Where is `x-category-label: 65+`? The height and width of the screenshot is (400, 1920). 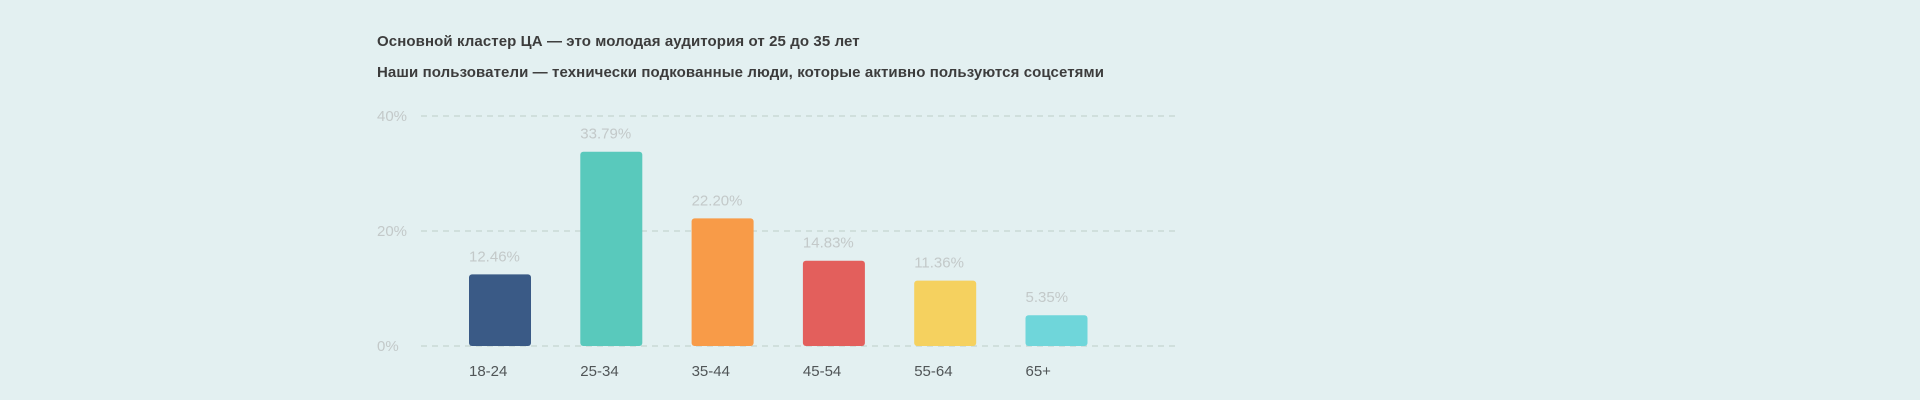 x-category-label: 65+ is located at coordinates (1039, 371).